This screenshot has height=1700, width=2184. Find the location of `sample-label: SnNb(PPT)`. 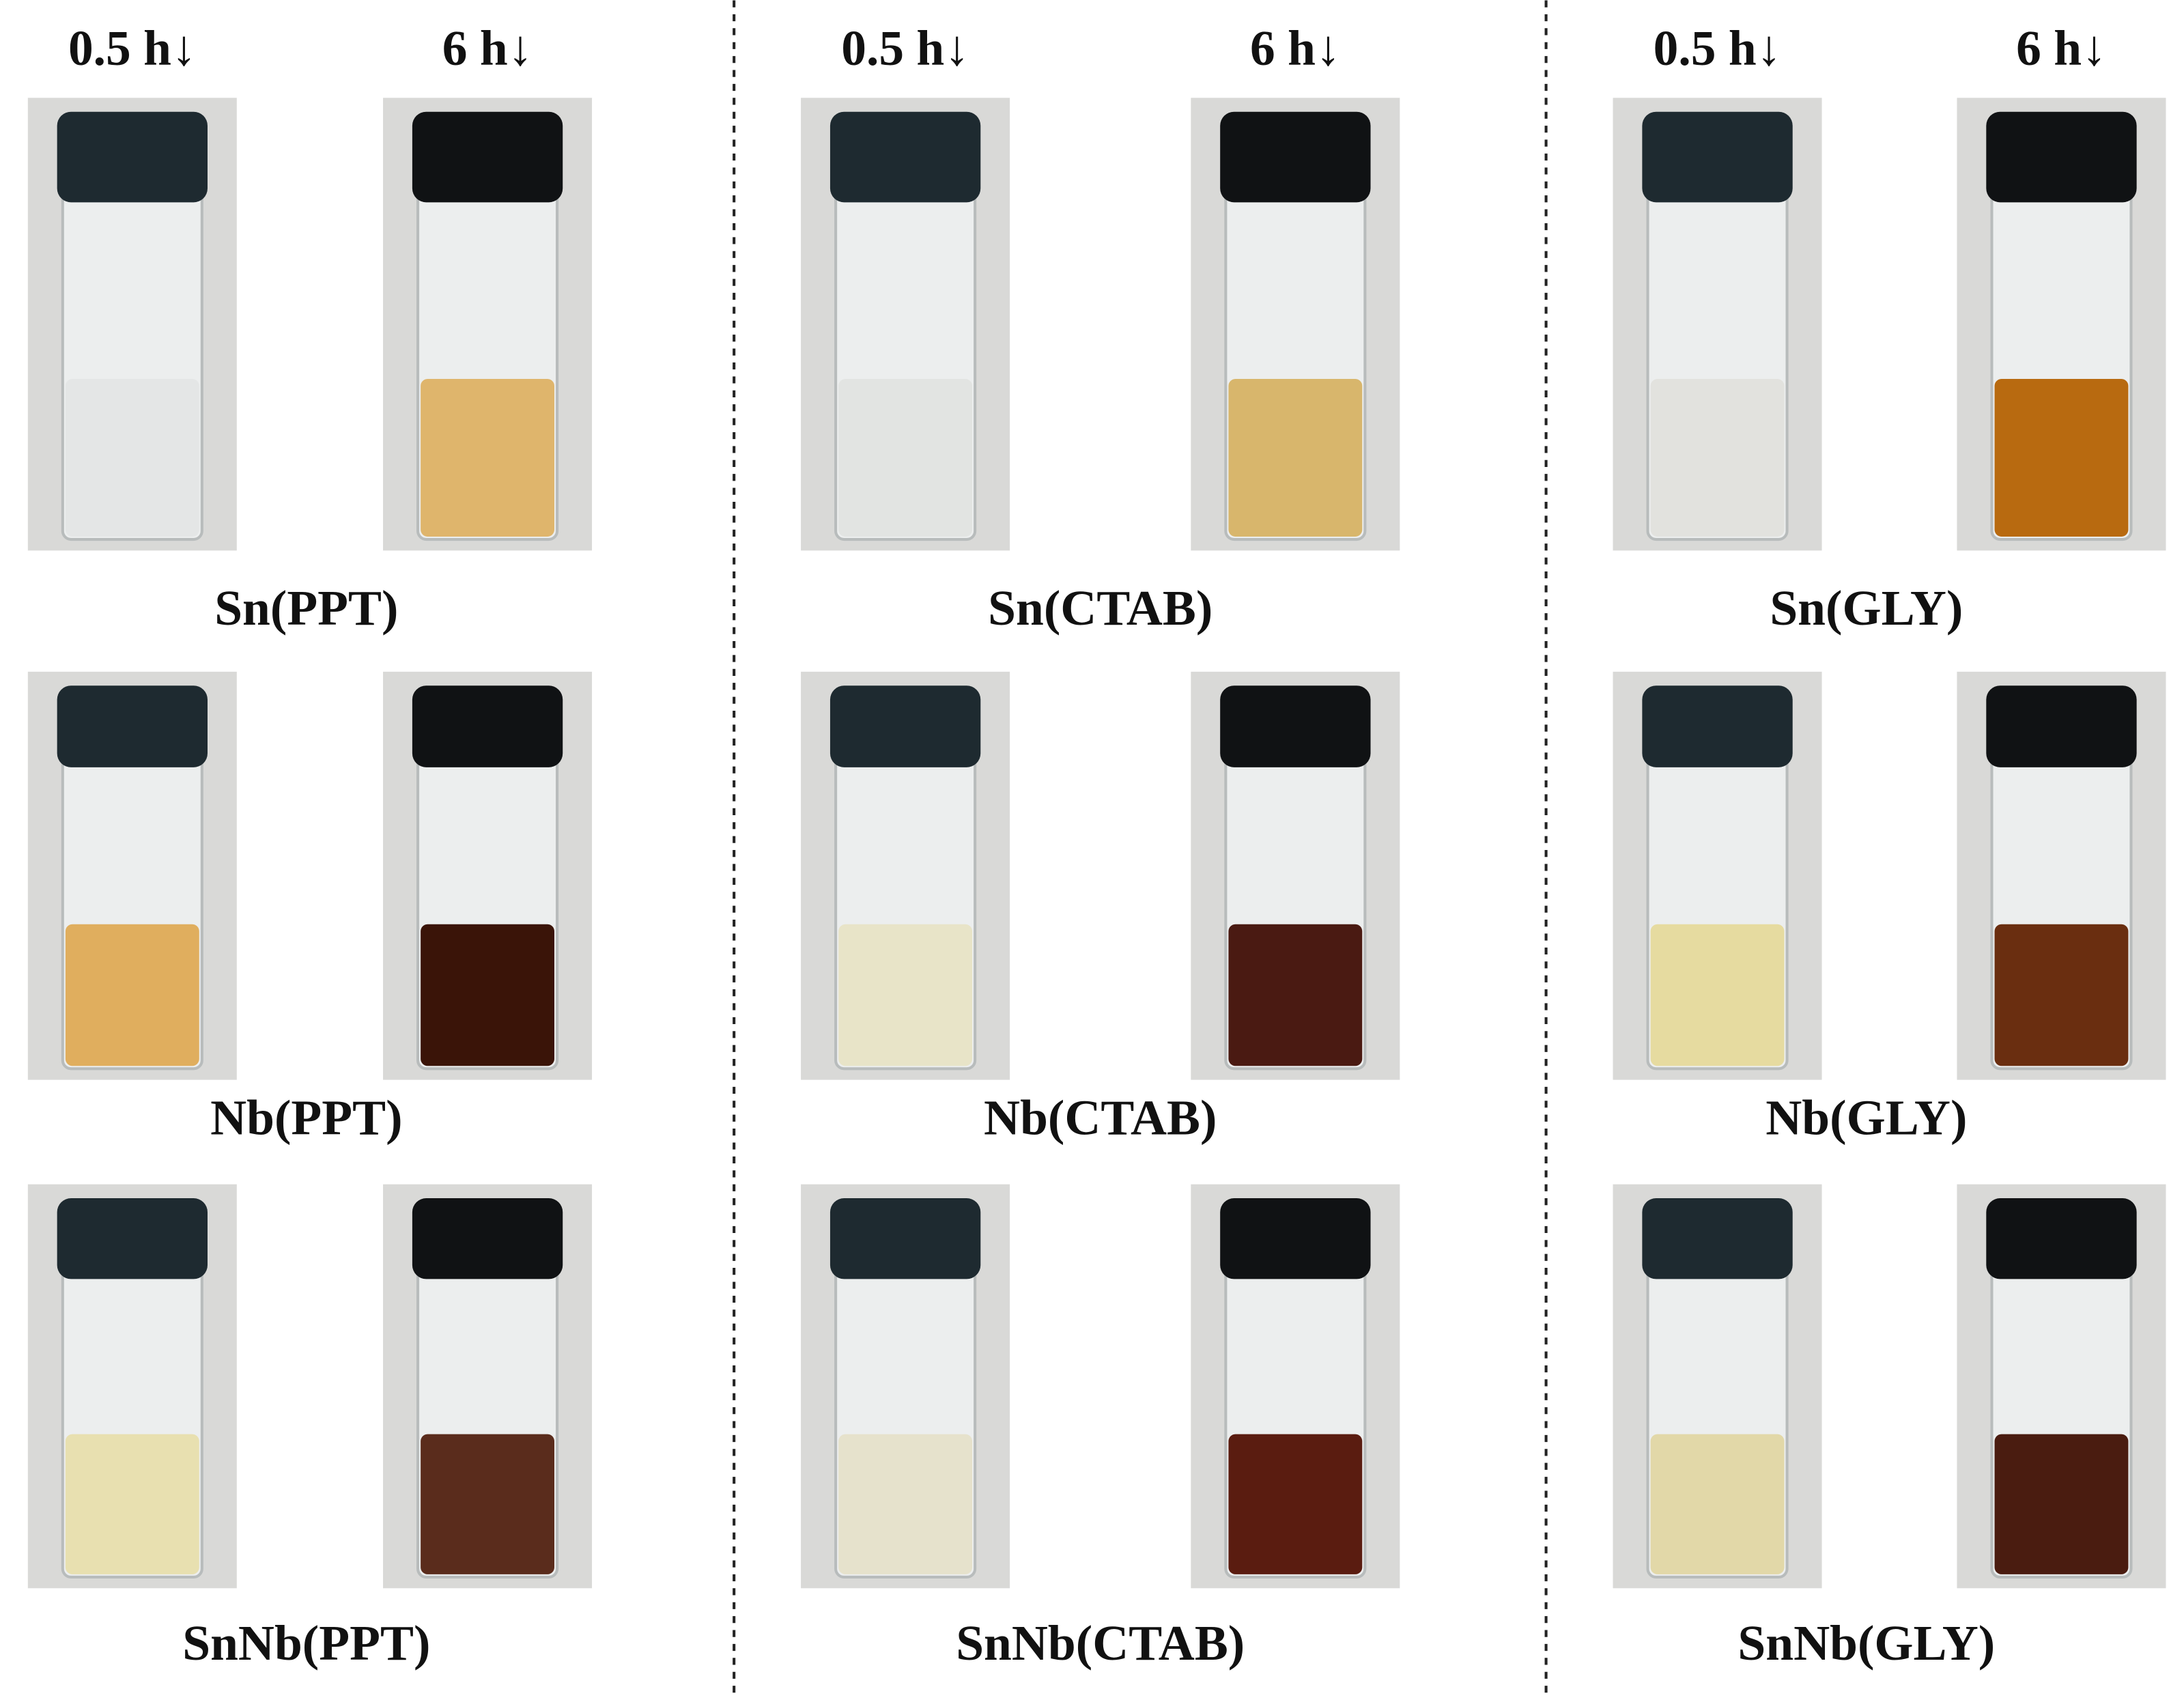

sample-label: SnNb(PPT) is located at coordinates (306, 1643).